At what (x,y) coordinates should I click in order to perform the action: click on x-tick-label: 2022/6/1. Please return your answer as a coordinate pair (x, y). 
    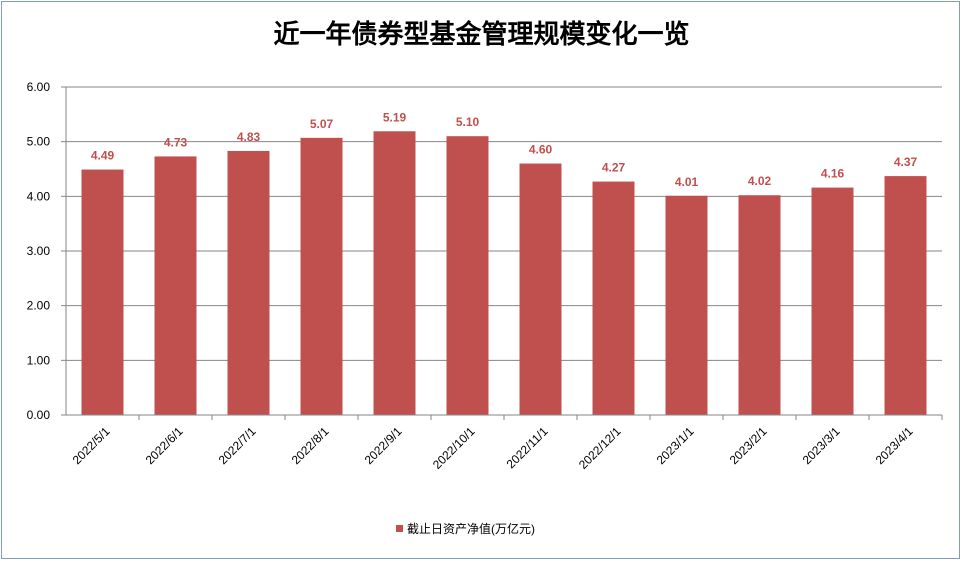
    Looking at the image, I should click on (164, 445).